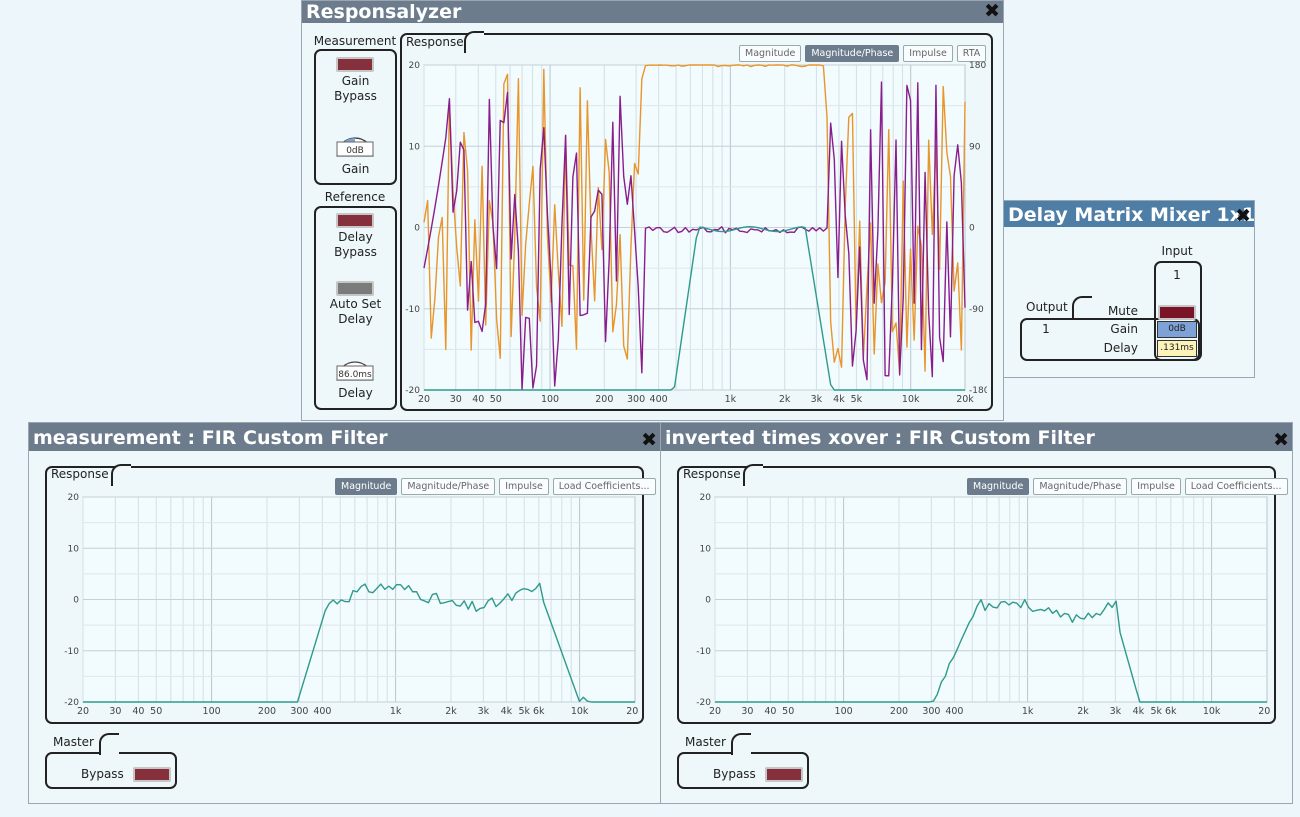 This screenshot has height=817, width=1300. Describe the element at coordinates (817, 399) in the screenshot. I see `x-tick-label: 3k` at that location.